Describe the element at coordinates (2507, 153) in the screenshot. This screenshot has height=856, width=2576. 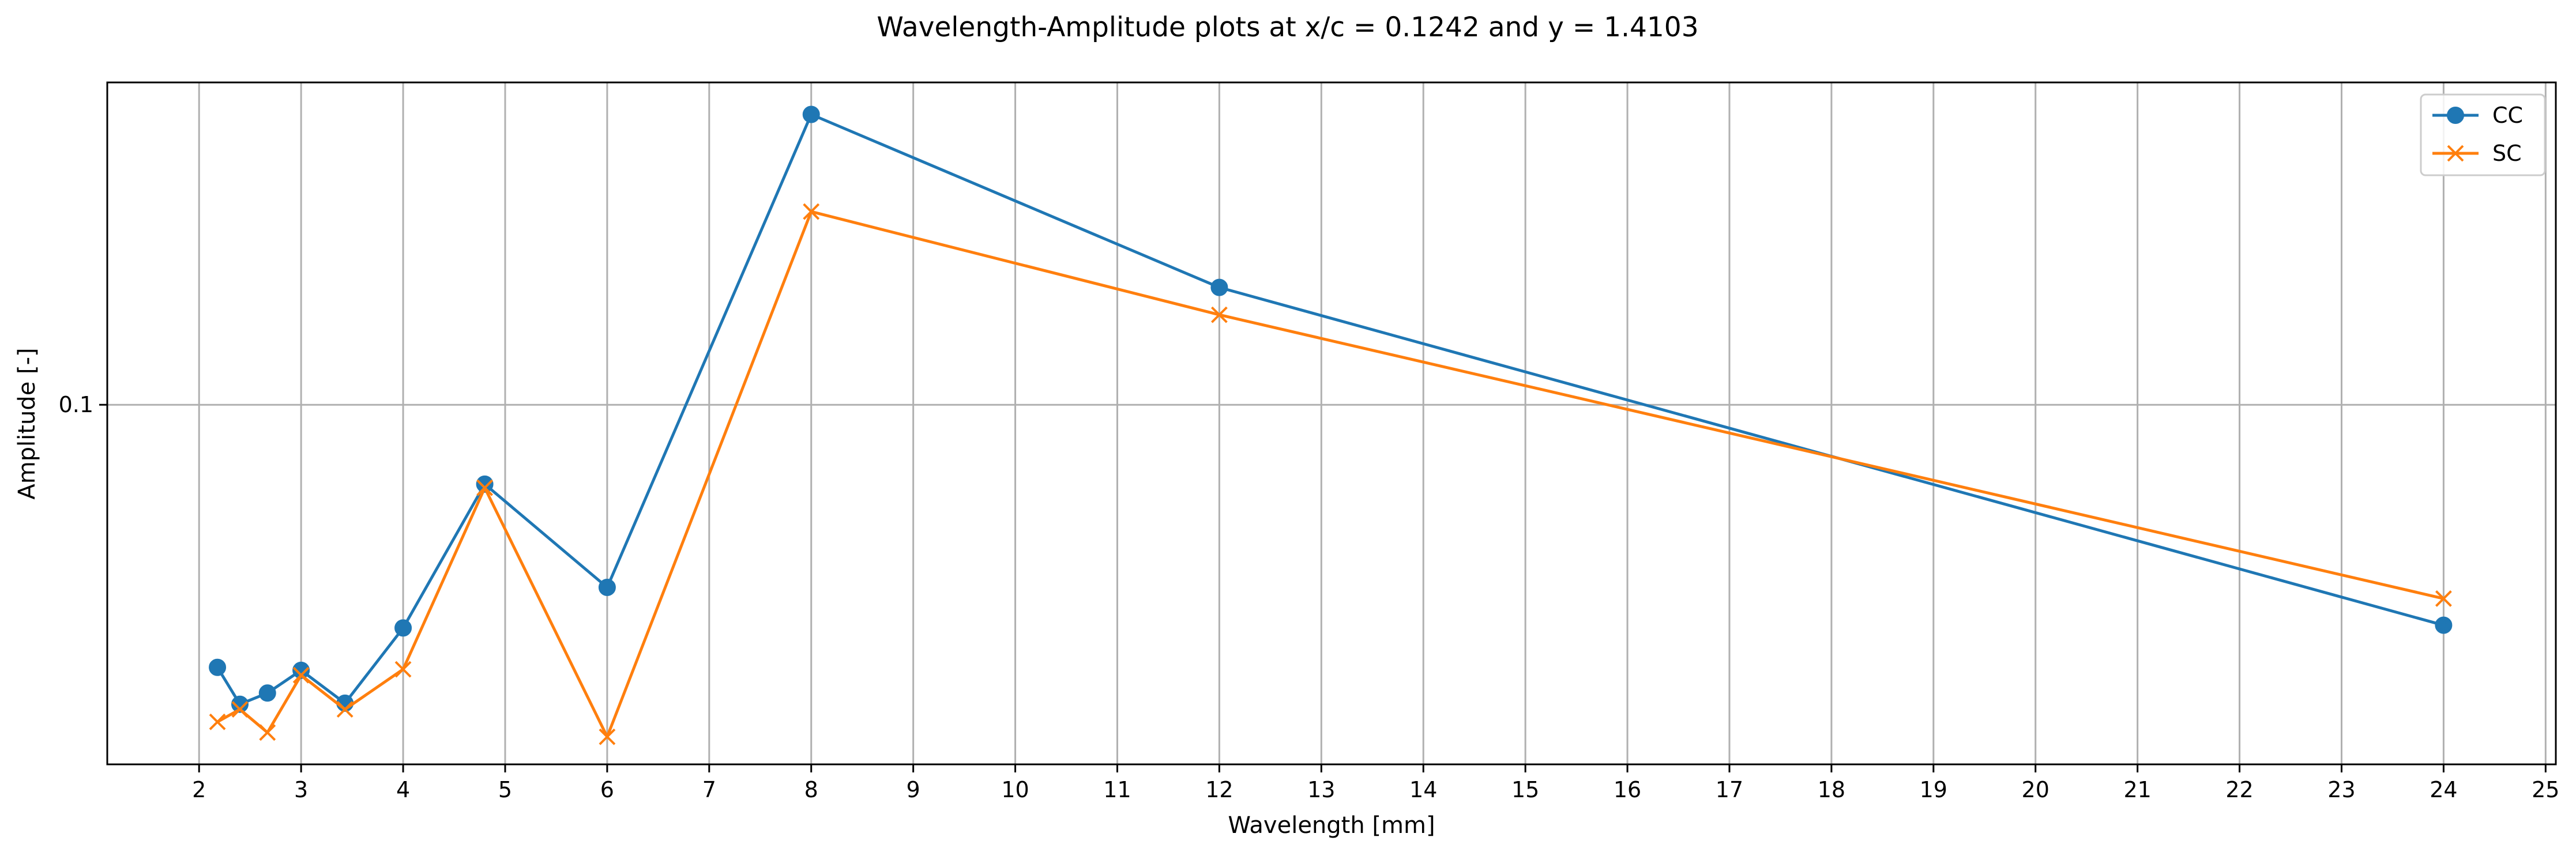
I see `legend-label-sc: SC` at that location.